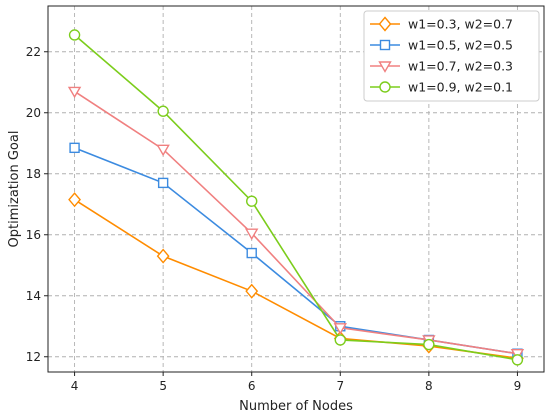 The image size is (550, 417). I want to click on y-tick-label: 22, so click(33, 52).